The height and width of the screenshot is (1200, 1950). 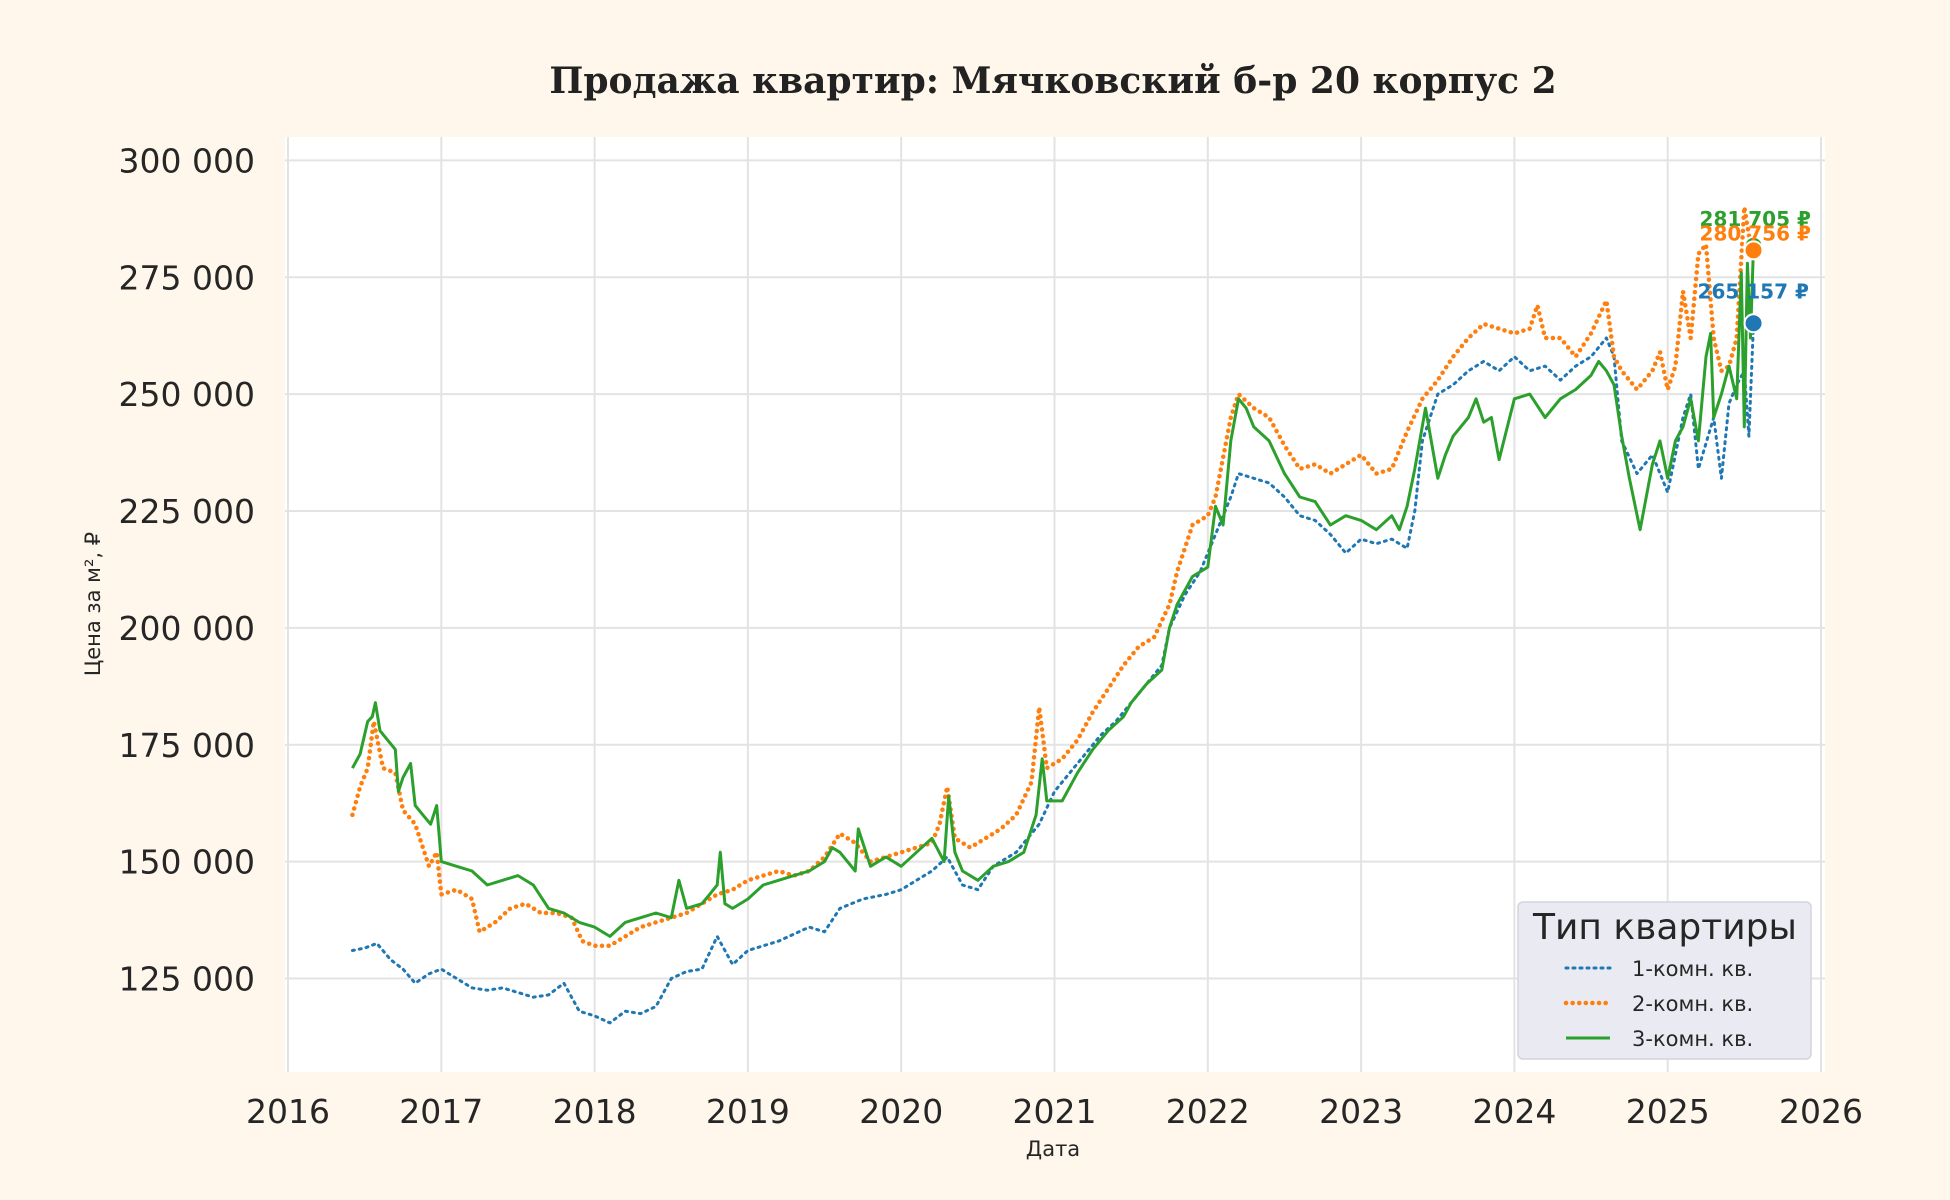 What do you see at coordinates (1755, 233) in the screenshot?
I see `last-value-label: 280 756 ₽` at bounding box center [1755, 233].